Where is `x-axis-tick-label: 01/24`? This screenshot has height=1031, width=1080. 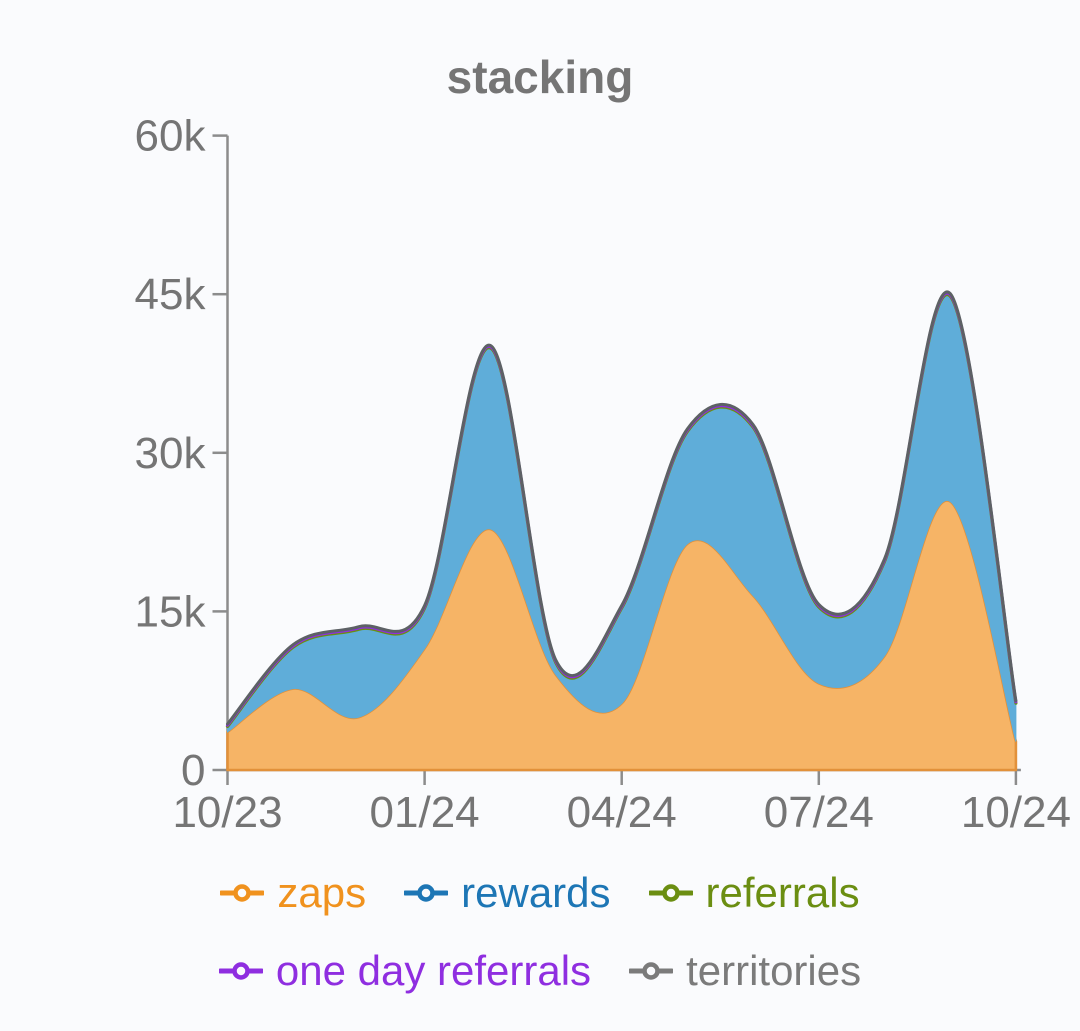
x-axis-tick-label: 01/24 is located at coordinates (425, 812).